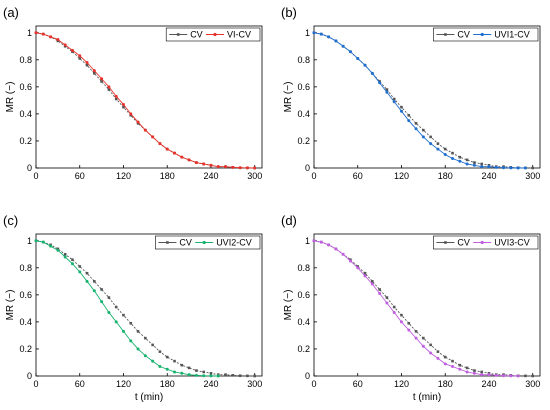 The width and height of the screenshot is (550, 410). Describe the element at coordinates (512, 35) in the screenshot. I see `legend-label: UVI1-CV` at that location.